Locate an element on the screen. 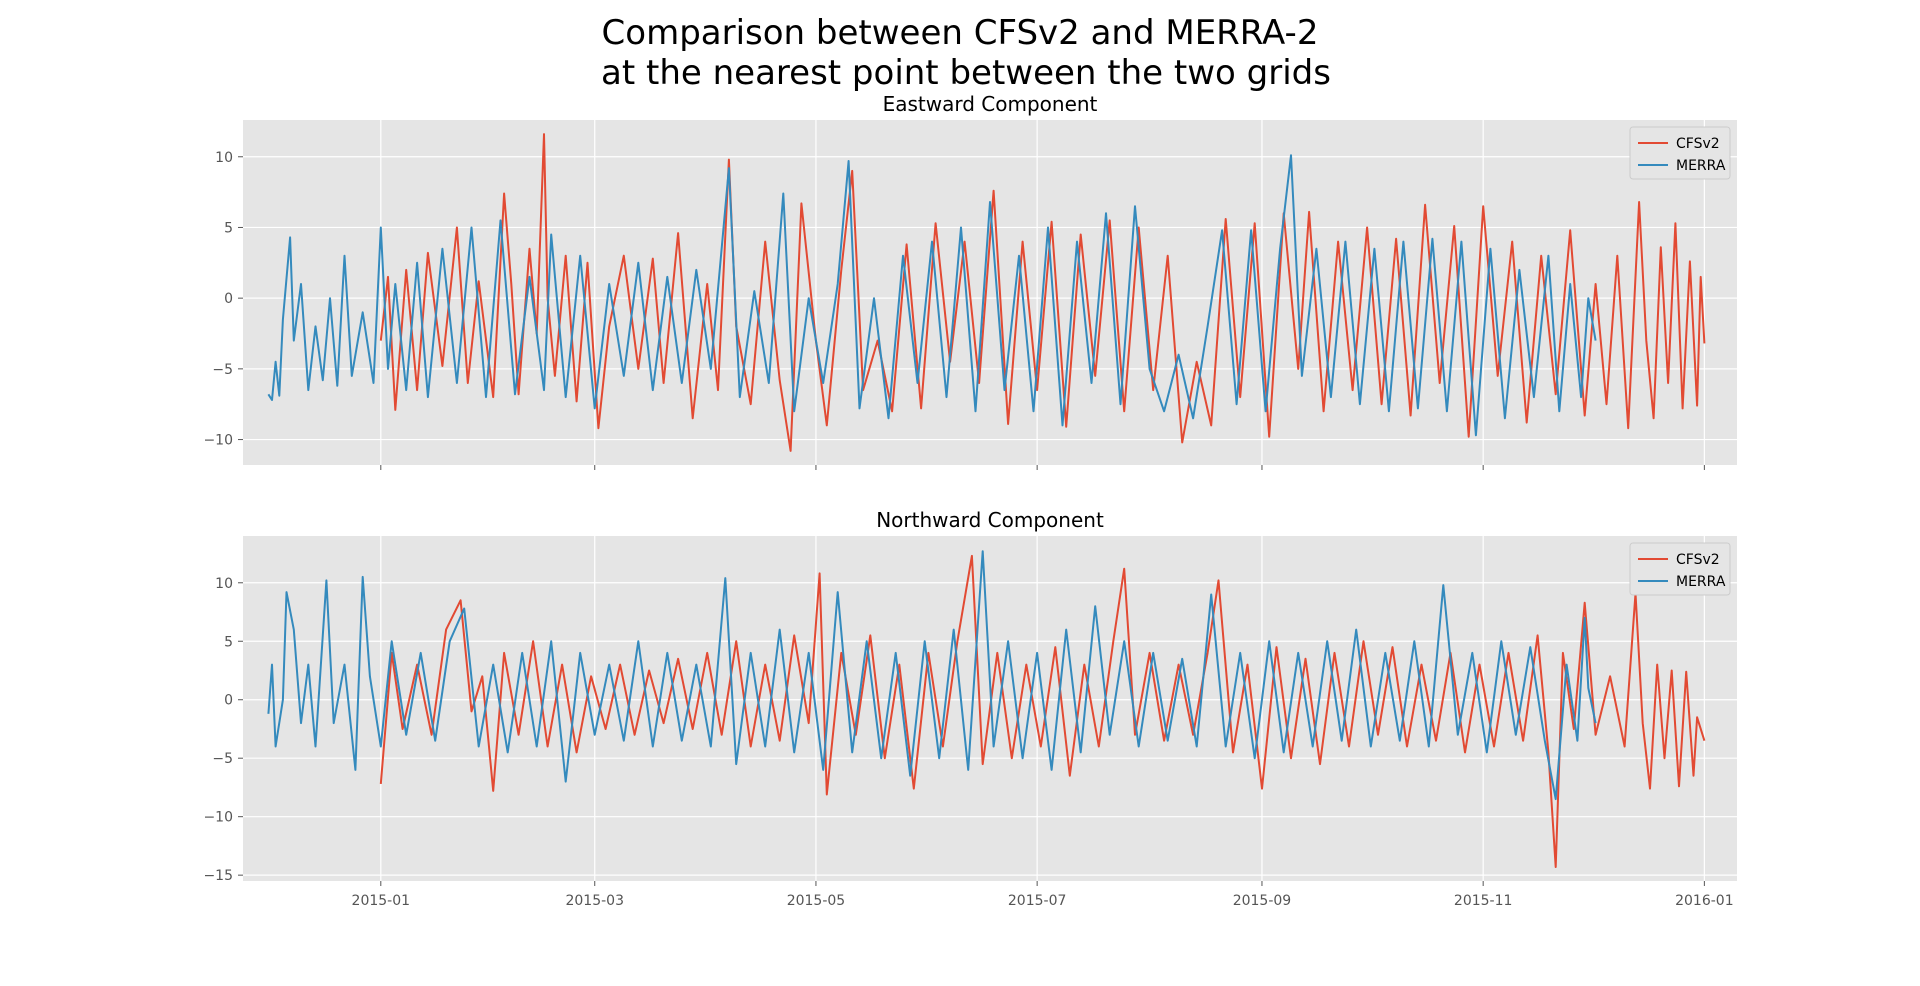 The width and height of the screenshot is (1920, 986). northward-ytick-label-5: 5 is located at coordinates (228, 642).